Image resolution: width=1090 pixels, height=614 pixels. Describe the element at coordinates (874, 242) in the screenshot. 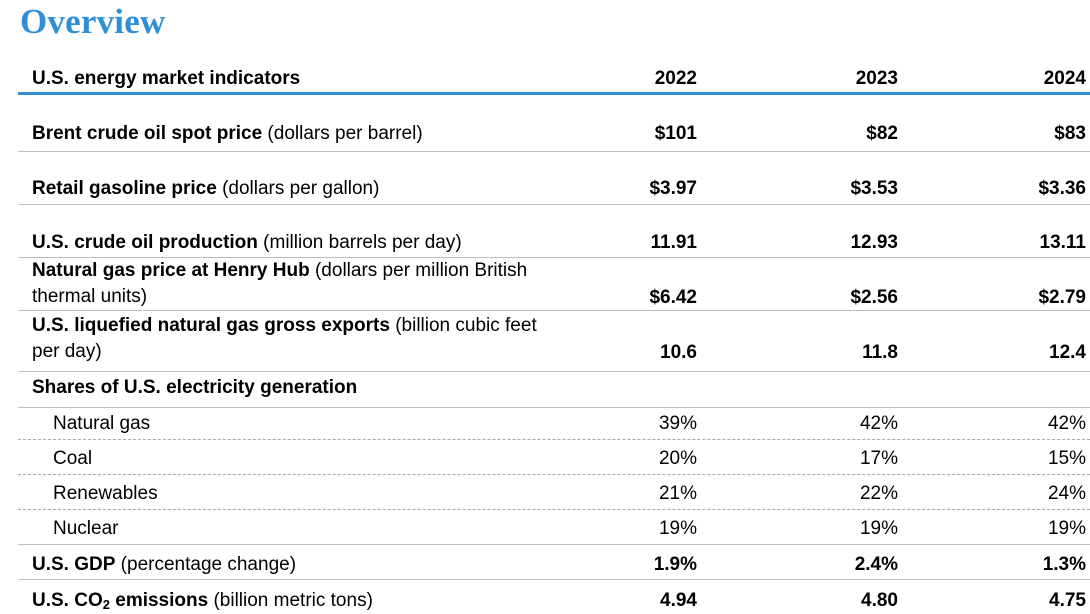

I see `value-2023: 12.93` at that location.